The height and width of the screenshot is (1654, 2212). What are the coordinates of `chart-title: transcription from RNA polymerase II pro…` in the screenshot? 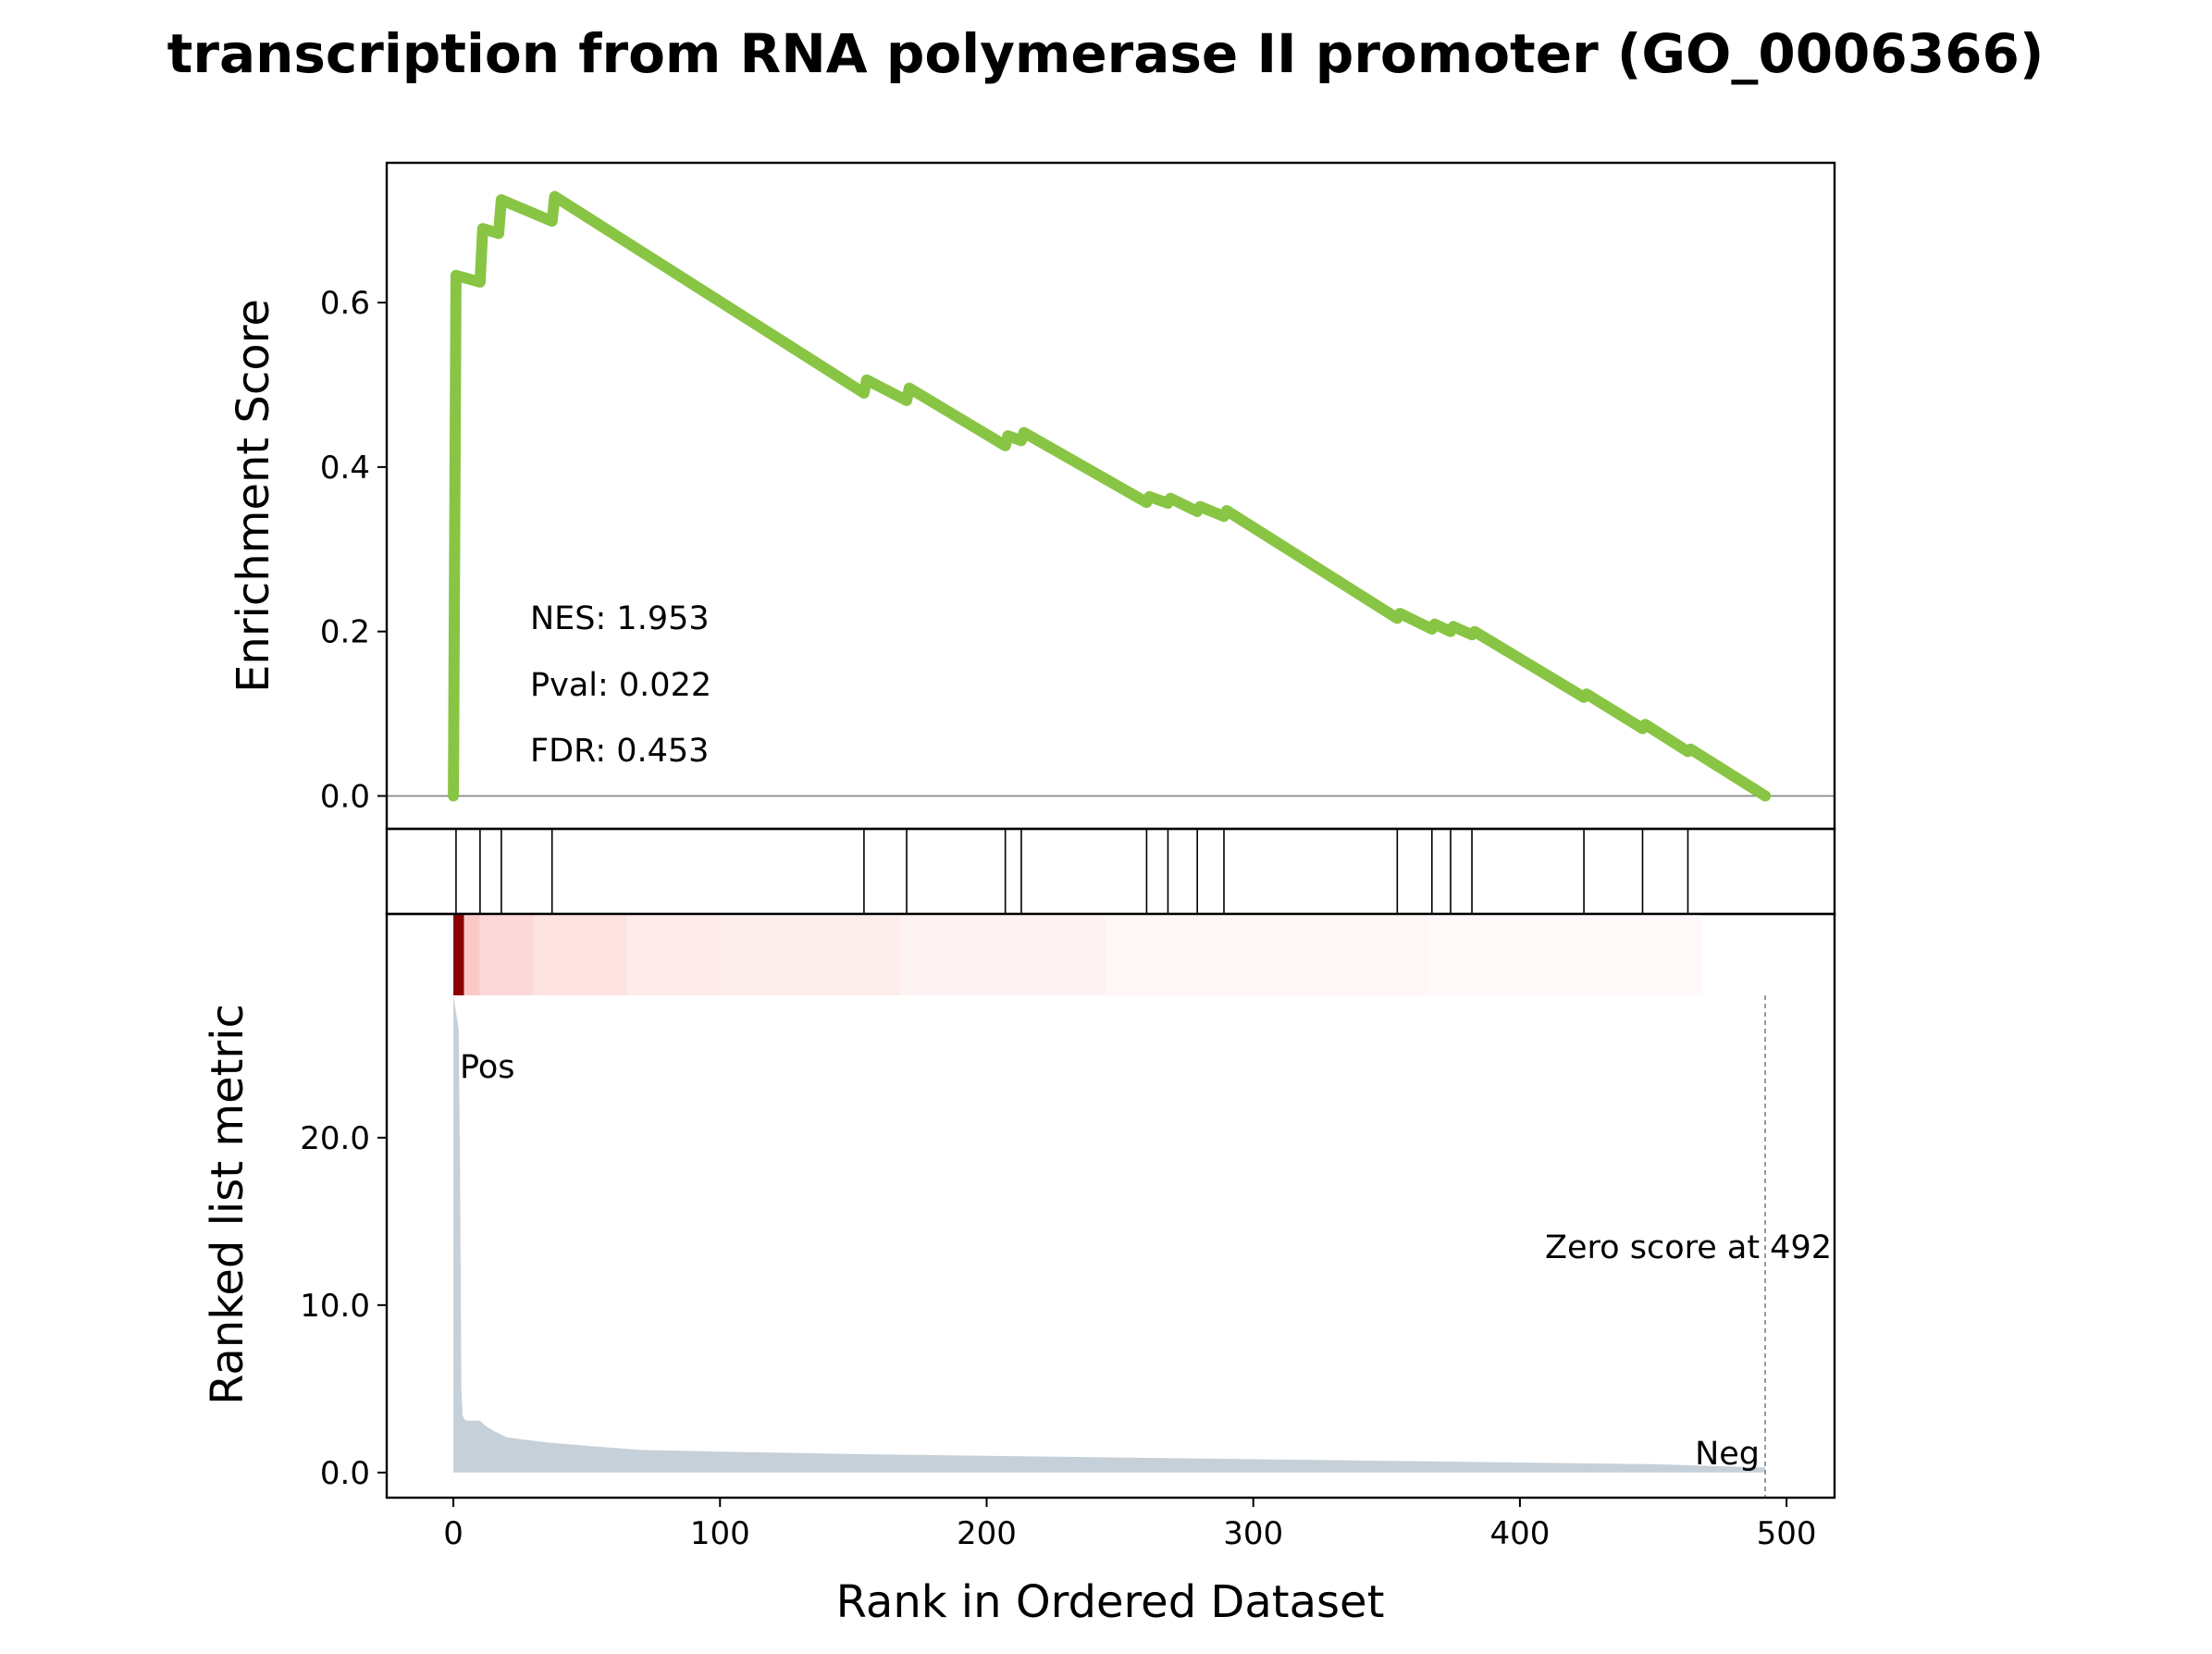 It's located at (1106, 53).